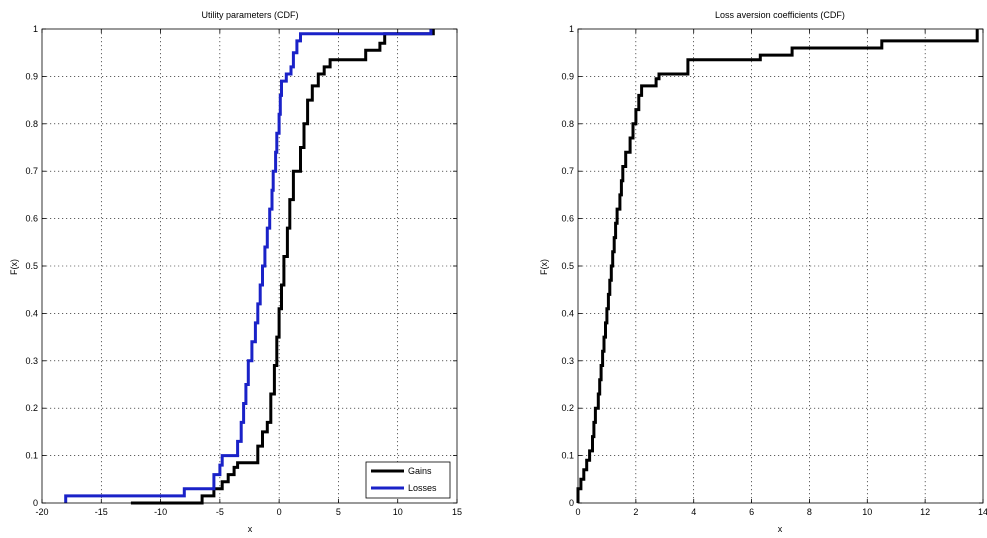  I want to click on x-tick-label: 5, so click(338, 512).